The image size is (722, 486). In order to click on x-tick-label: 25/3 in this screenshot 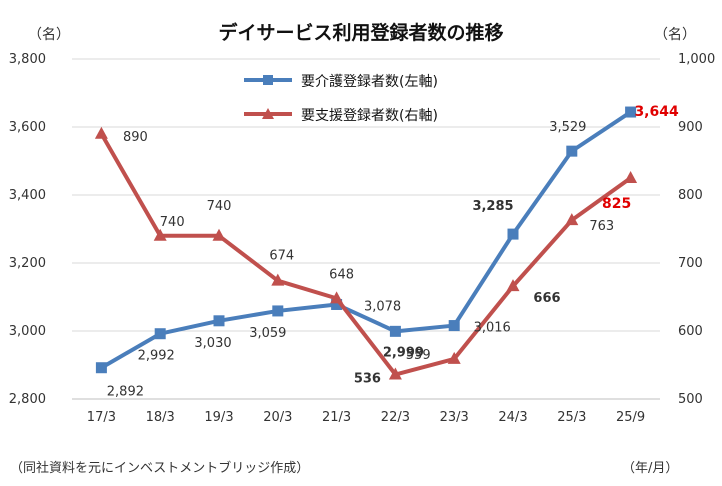, I will do `click(571, 417)`.